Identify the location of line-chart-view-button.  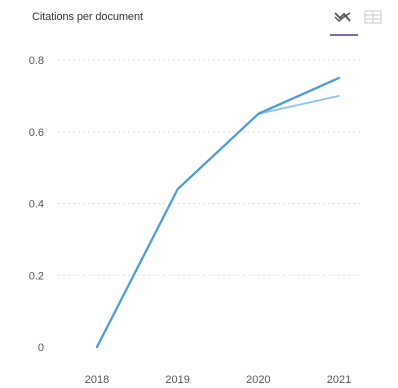
(343, 19).